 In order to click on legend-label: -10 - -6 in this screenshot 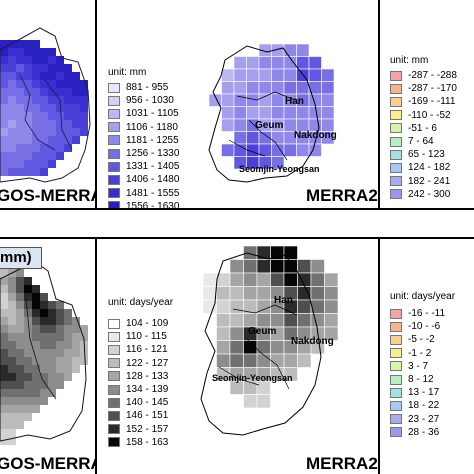, I will do `click(424, 327)`.